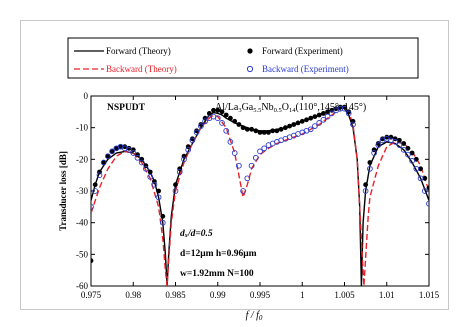 The height and width of the screenshot is (327, 470). Describe the element at coordinates (250, 69) in the screenshot. I see `legend-backward-exp-swatch` at that location.